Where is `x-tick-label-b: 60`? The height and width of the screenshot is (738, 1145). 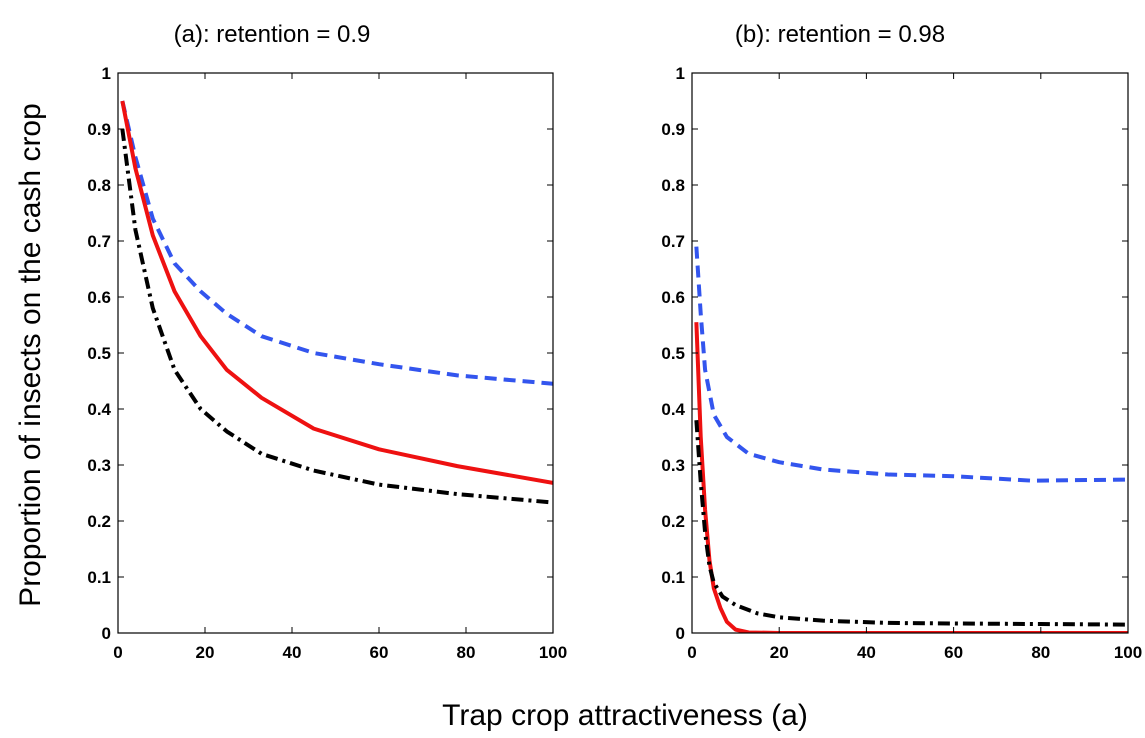
x-tick-label-b: 60 is located at coordinates (953, 652).